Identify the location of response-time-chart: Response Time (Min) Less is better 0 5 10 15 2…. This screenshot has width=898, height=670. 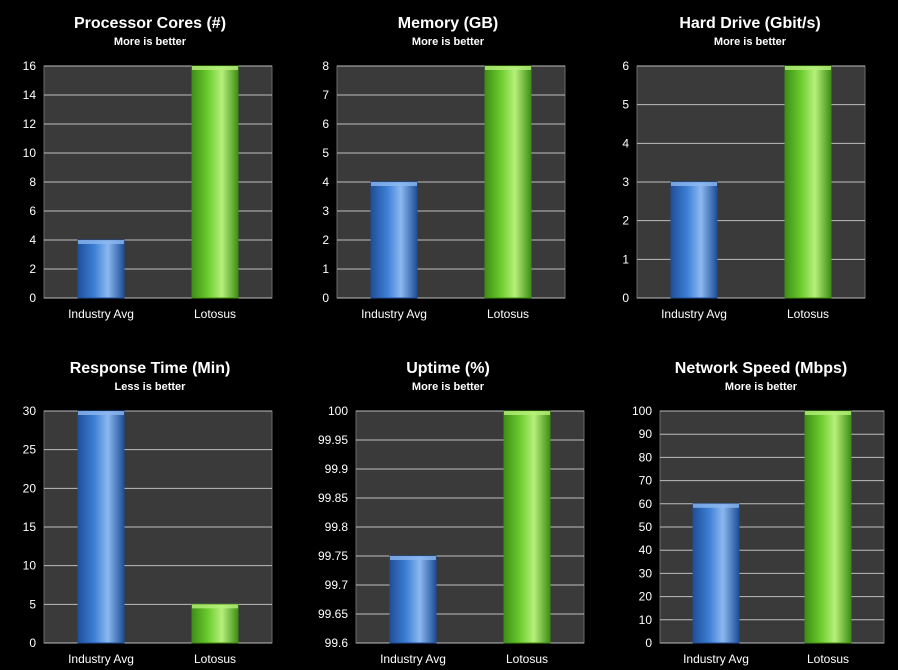
(148, 513).